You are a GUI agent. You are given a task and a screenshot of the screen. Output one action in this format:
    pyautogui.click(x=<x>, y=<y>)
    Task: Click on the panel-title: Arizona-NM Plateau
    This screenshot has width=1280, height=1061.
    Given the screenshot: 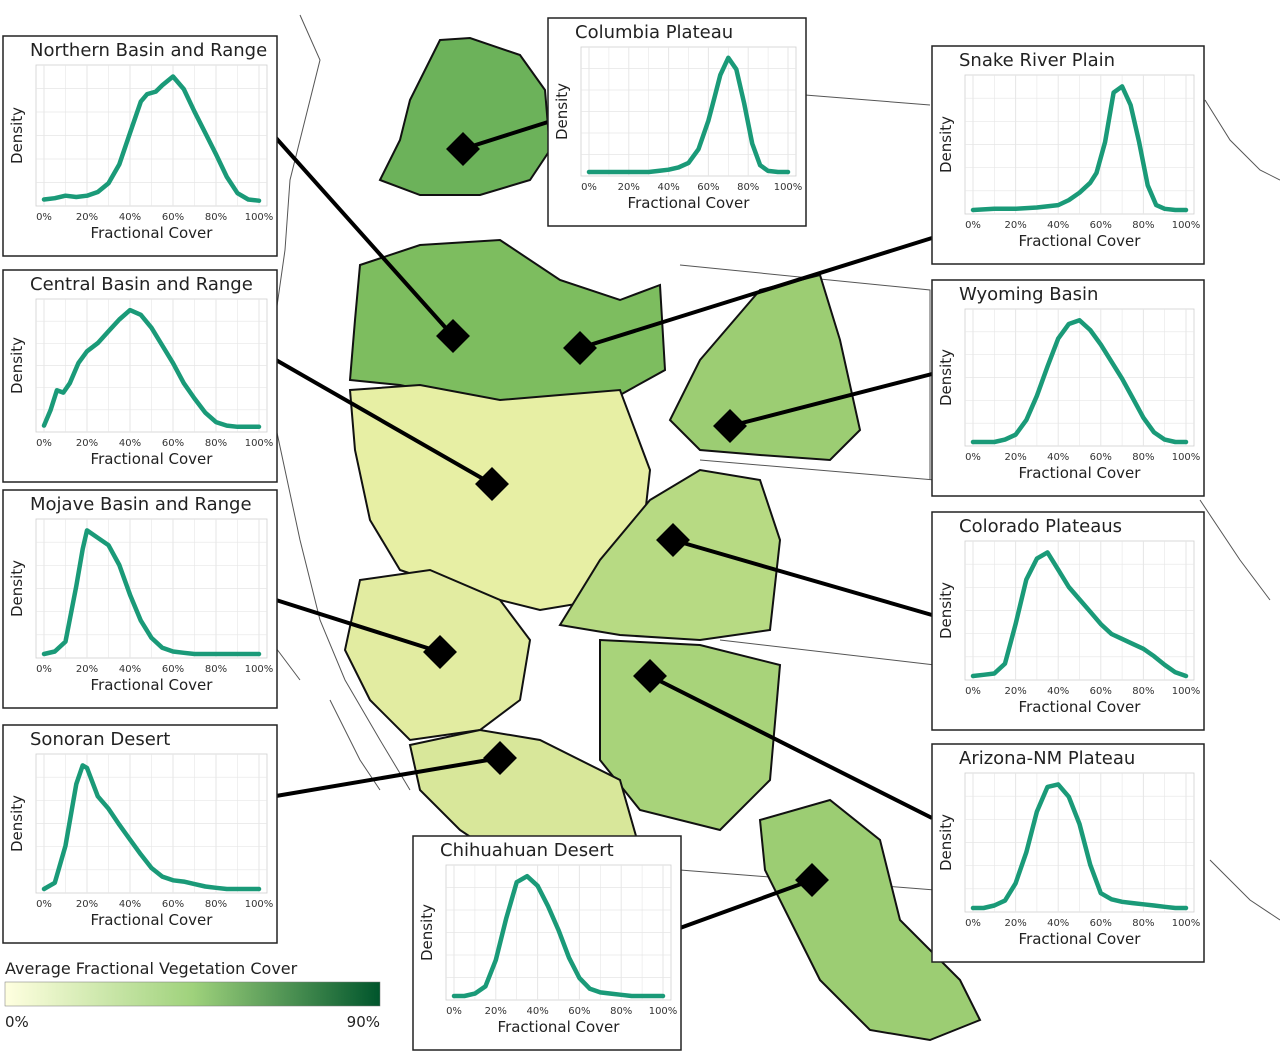 What is the action you would take?
    pyautogui.click(x=1047, y=758)
    